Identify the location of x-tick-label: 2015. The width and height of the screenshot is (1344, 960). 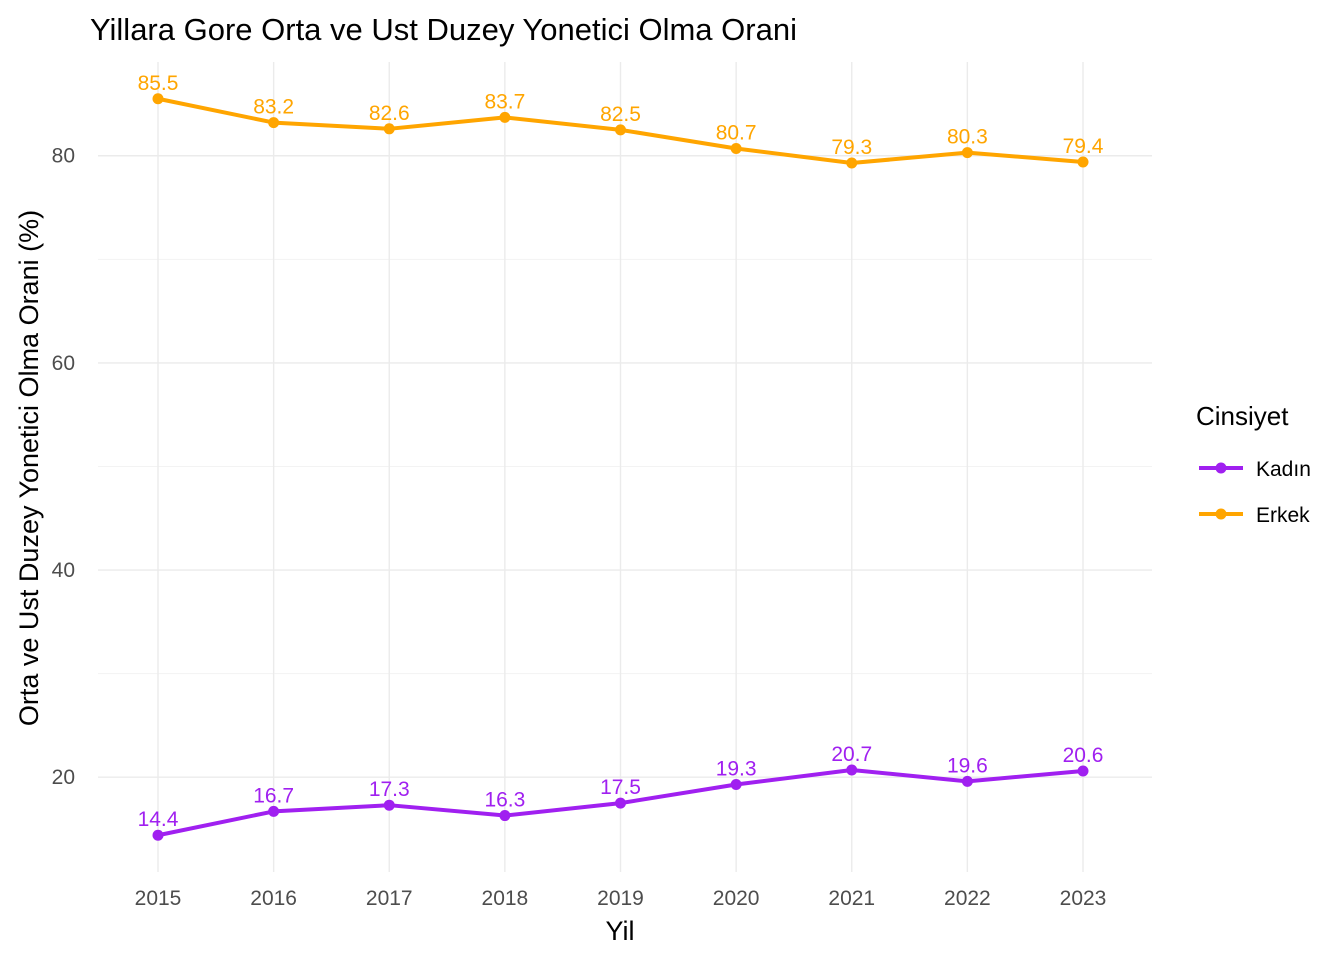
(158, 898).